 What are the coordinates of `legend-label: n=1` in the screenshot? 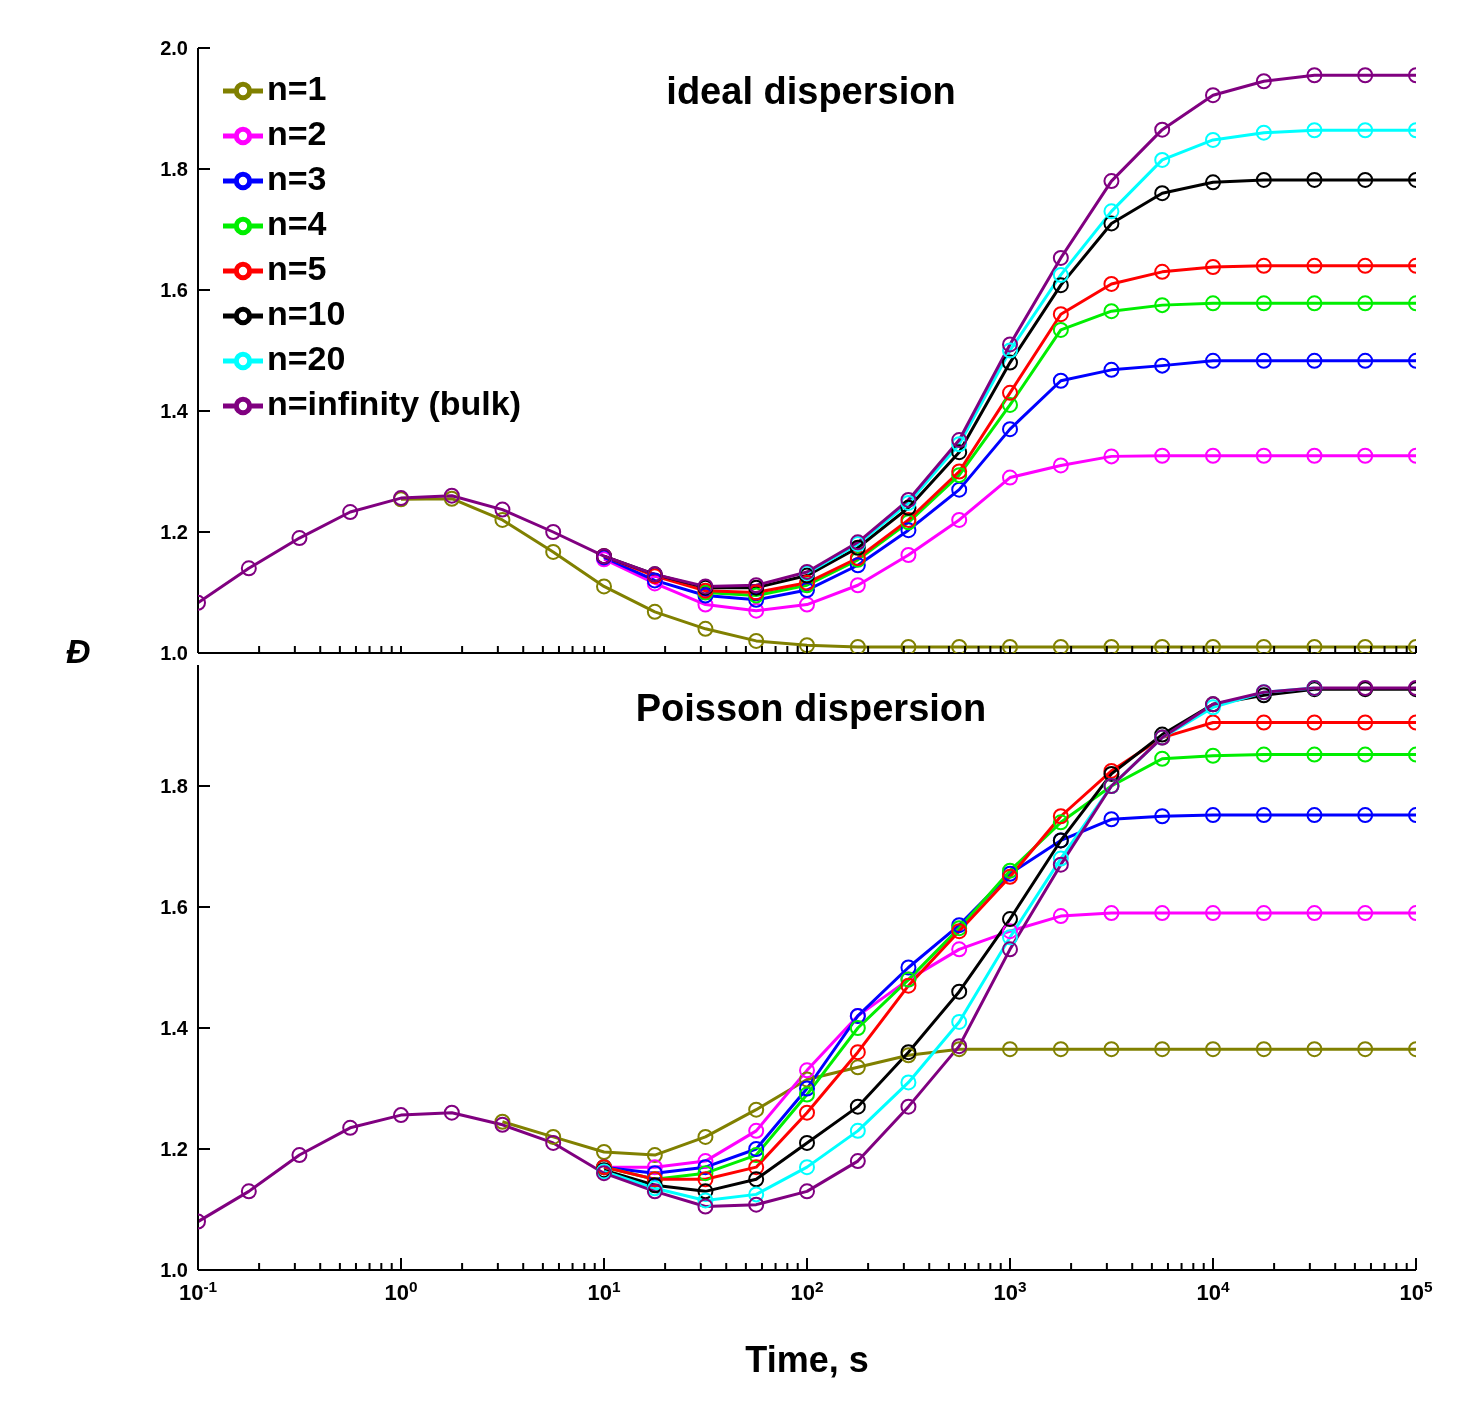 It's located at (297, 88).